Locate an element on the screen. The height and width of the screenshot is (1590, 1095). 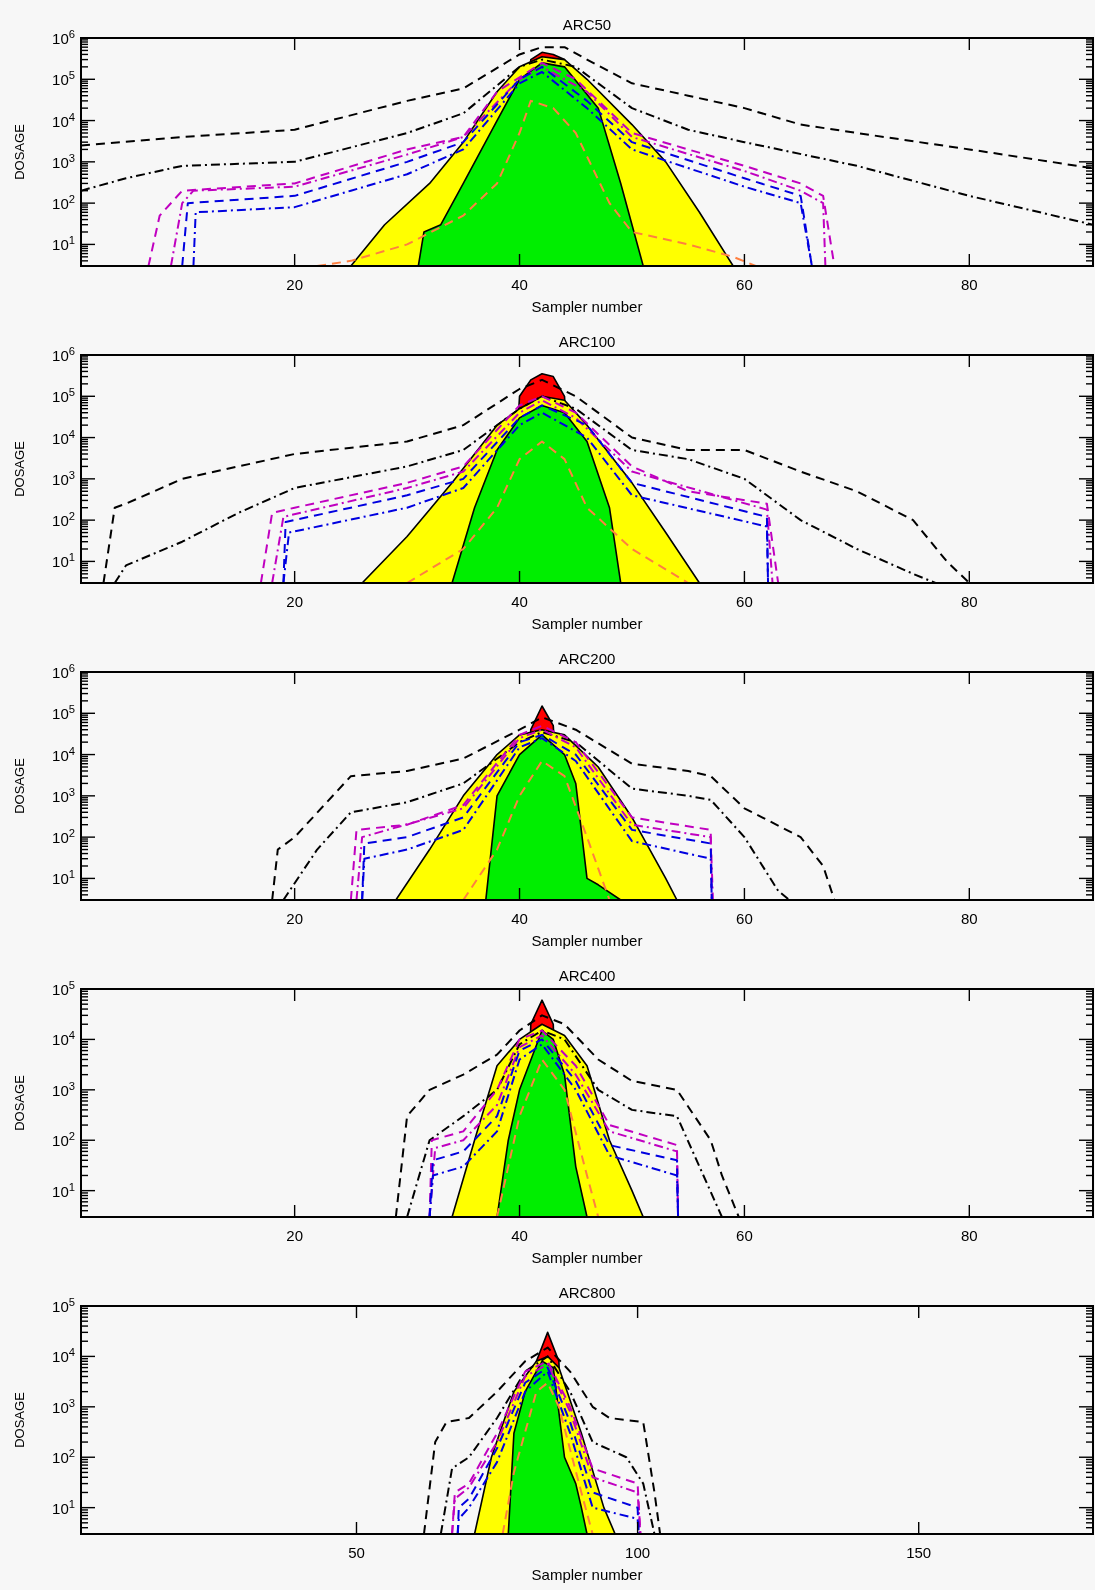
chart-title: ARC400 is located at coordinates (587, 975).